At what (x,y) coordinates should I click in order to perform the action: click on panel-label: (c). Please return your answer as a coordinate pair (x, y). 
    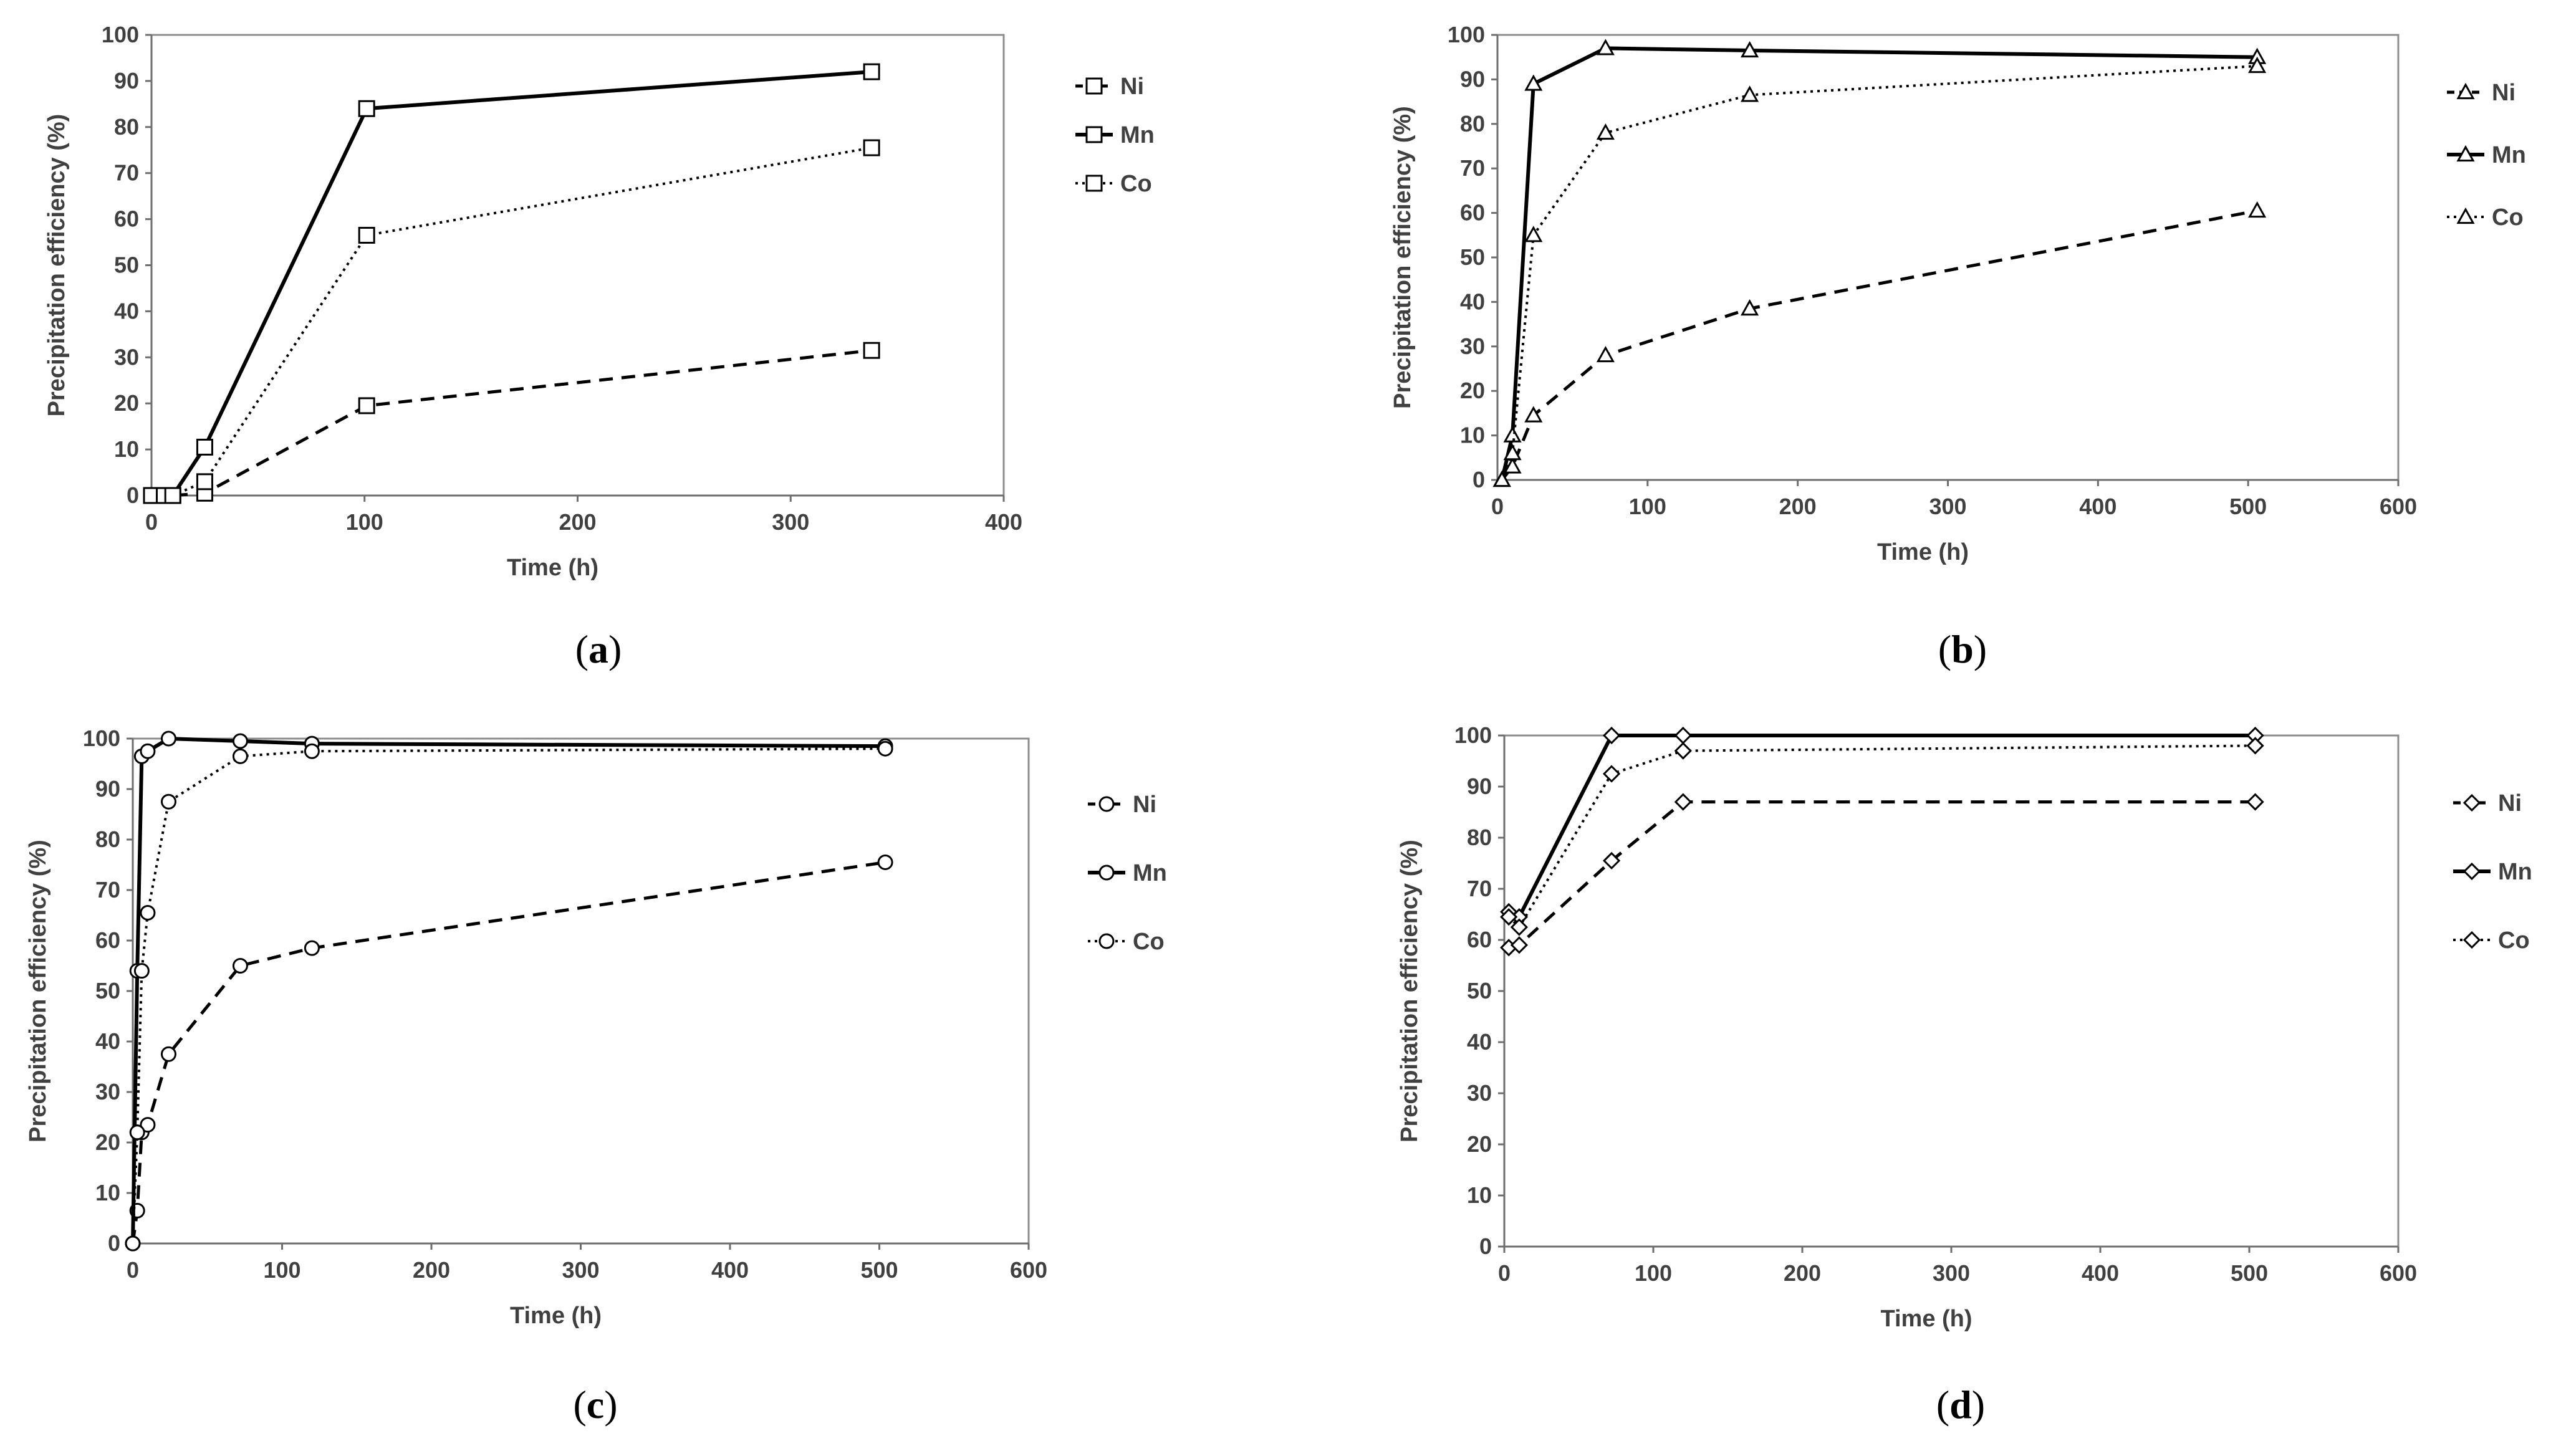
    Looking at the image, I should click on (595, 1405).